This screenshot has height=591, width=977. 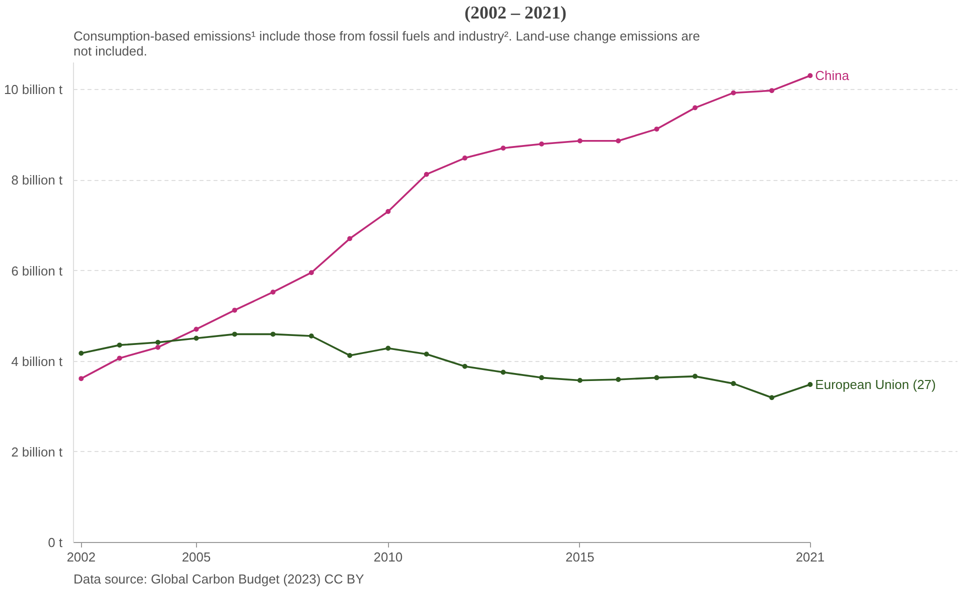 I want to click on x-tick-label: 2021, so click(x=810, y=557).